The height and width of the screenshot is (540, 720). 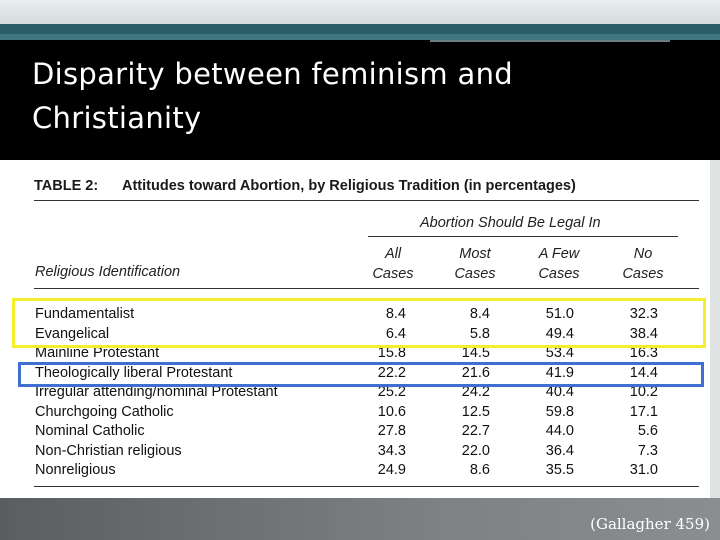 What do you see at coordinates (475, 411) in the screenshot?
I see `cell-most: 12.5` at bounding box center [475, 411].